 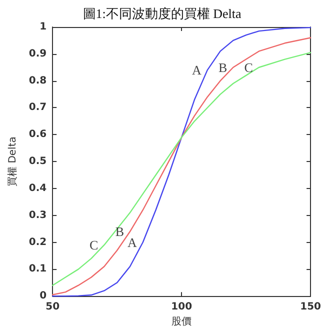 I want to click on y-tick-label: 0.1, so click(x=37, y=269).